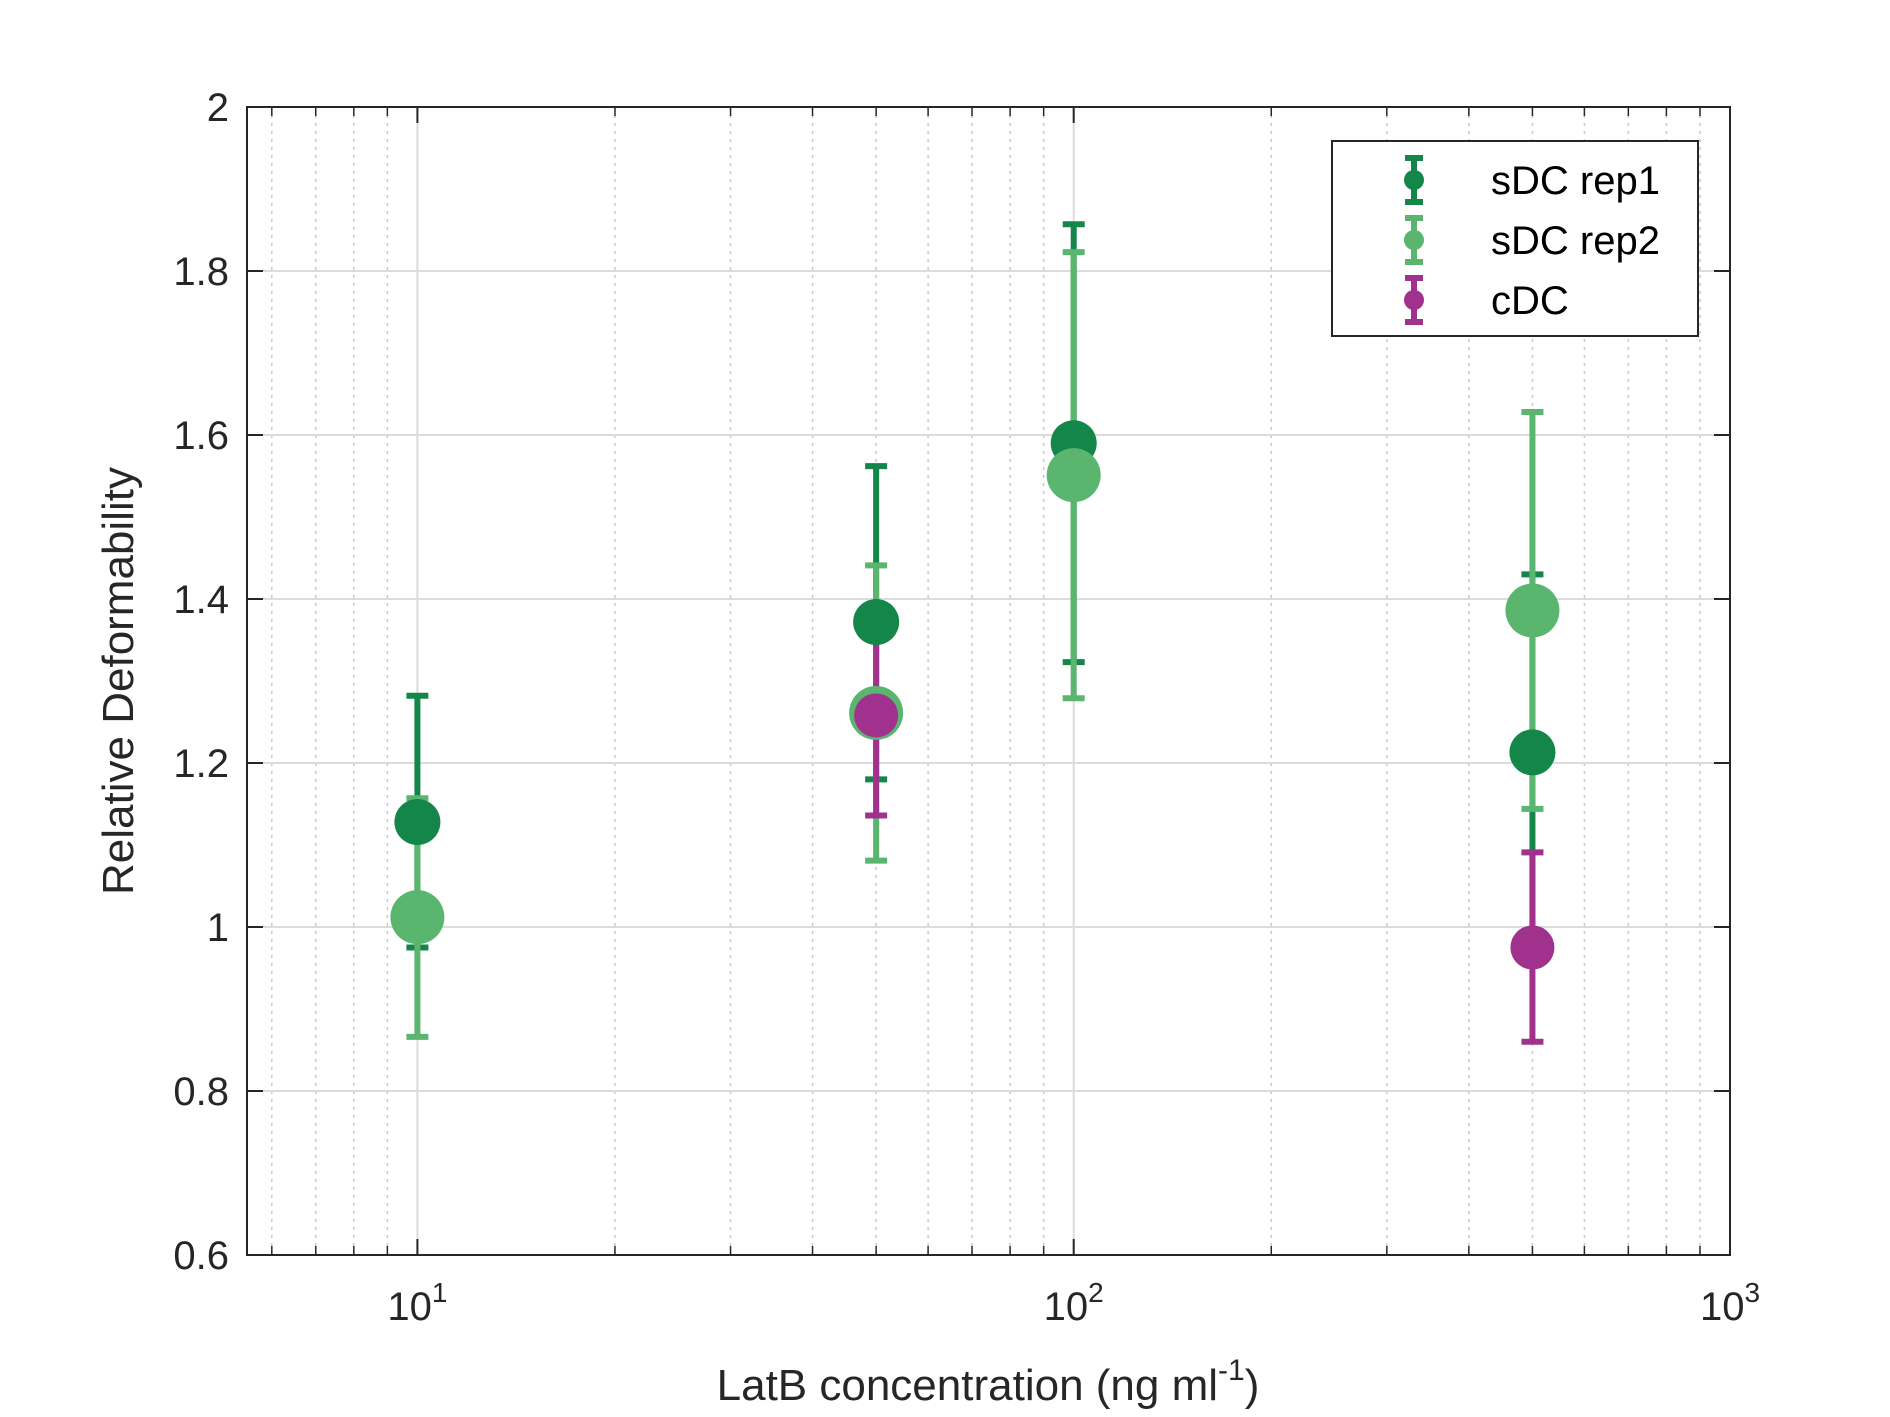  I want to click on y-tick-label: 1.2, so click(201, 764).